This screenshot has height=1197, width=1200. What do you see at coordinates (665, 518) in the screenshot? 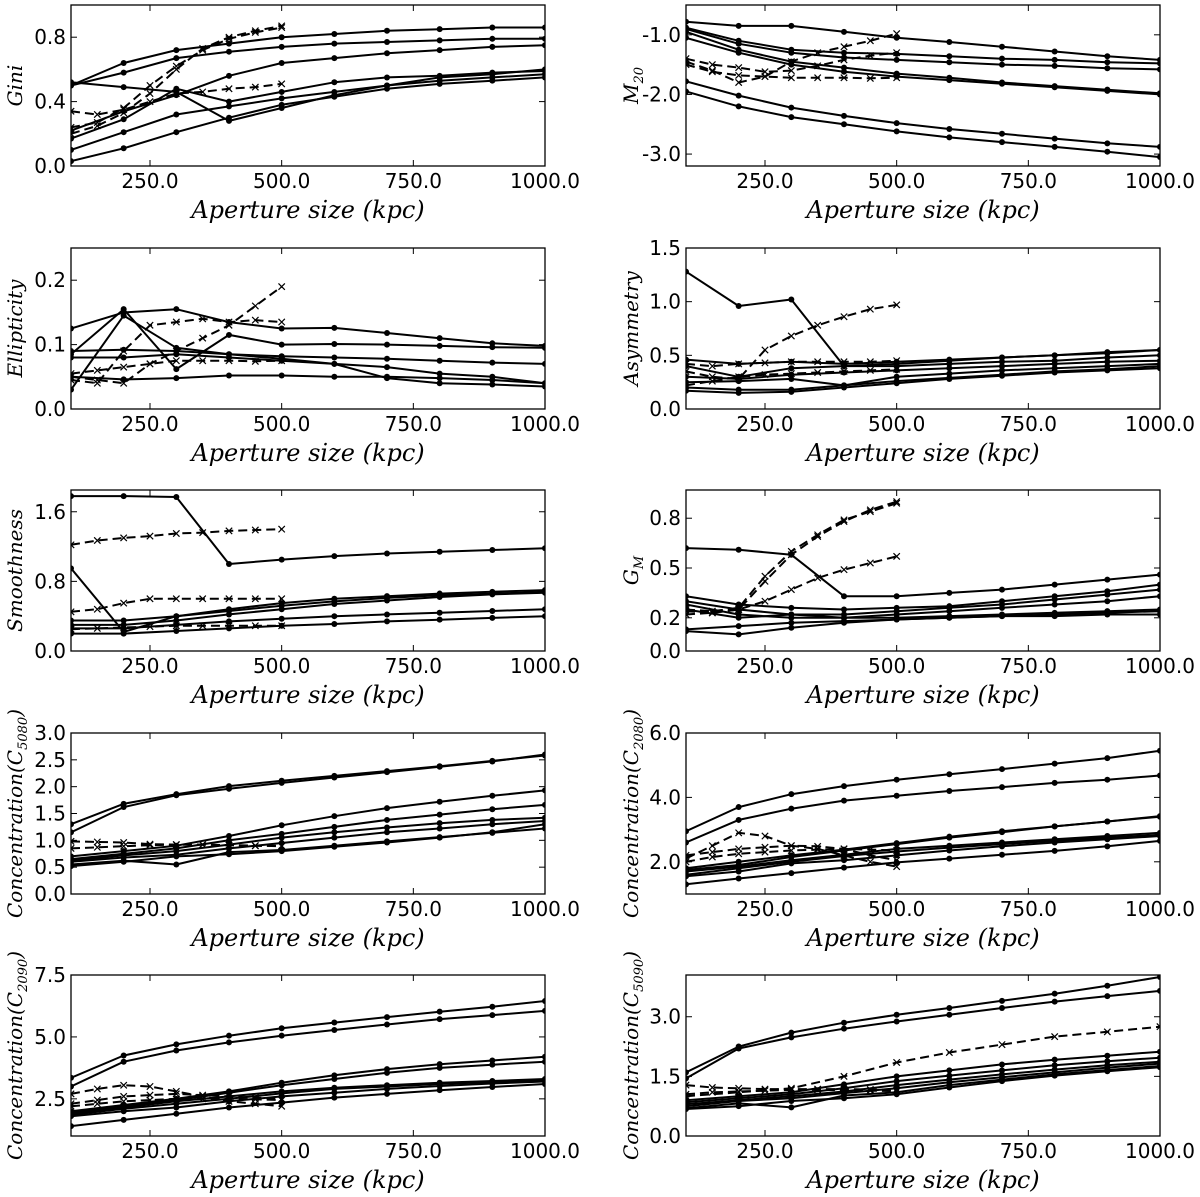
I see `y-tick-label: 0.8` at bounding box center [665, 518].